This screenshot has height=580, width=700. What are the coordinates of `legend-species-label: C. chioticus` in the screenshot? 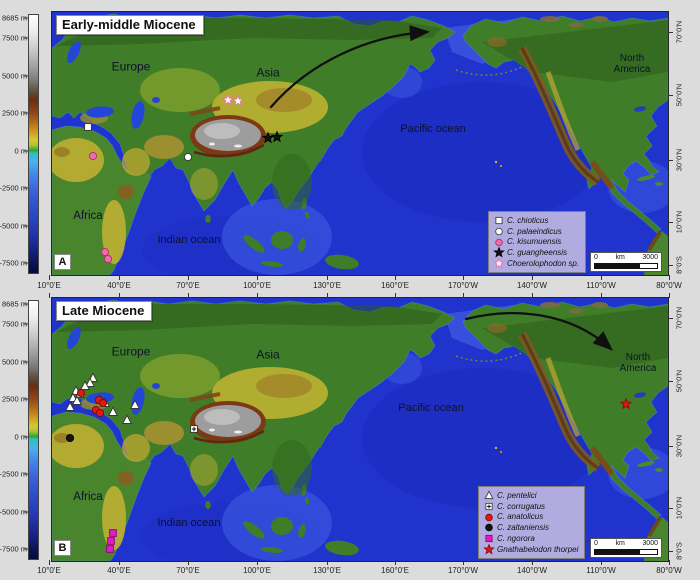 It's located at (528, 220).